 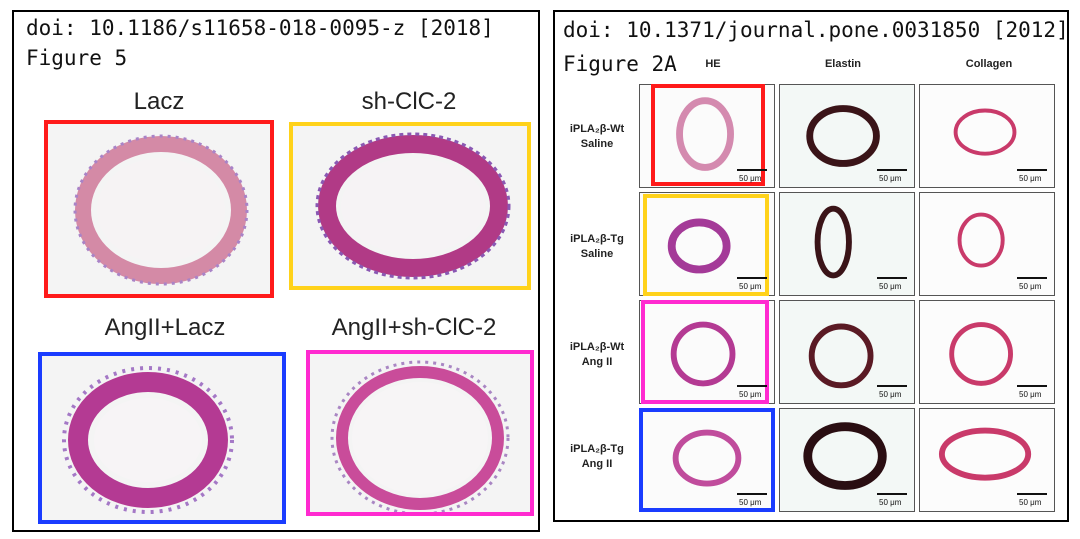 What do you see at coordinates (620, 64) in the screenshot?
I see `right-figure-label: Figure 2A` at bounding box center [620, 64].